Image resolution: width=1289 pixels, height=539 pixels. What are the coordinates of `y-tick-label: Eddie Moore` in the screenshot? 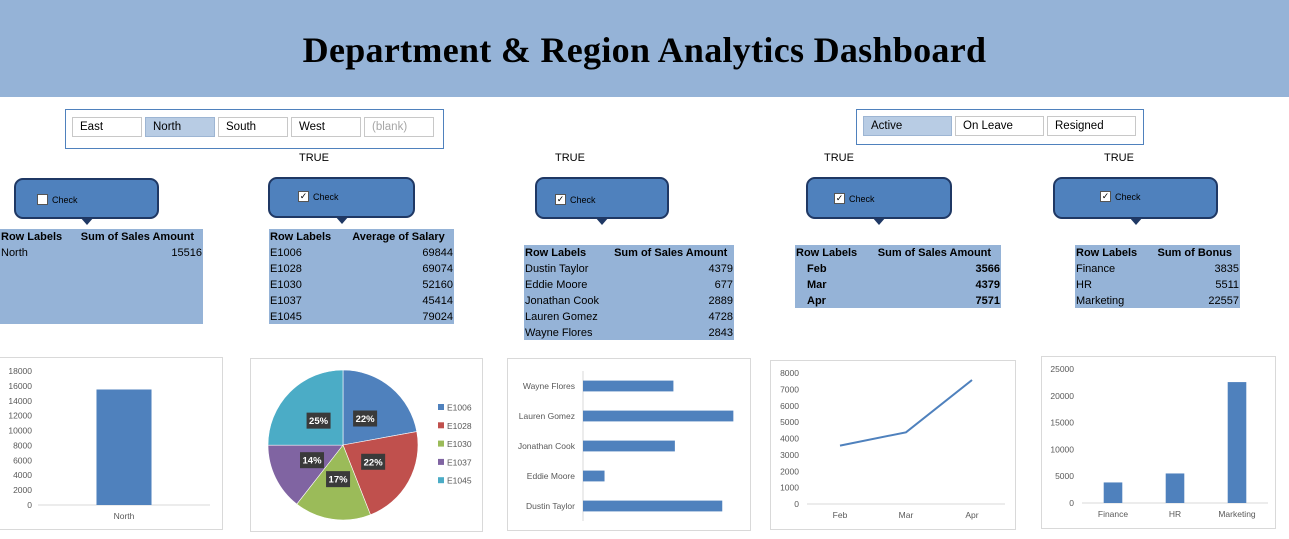 It's located at (551, 476).